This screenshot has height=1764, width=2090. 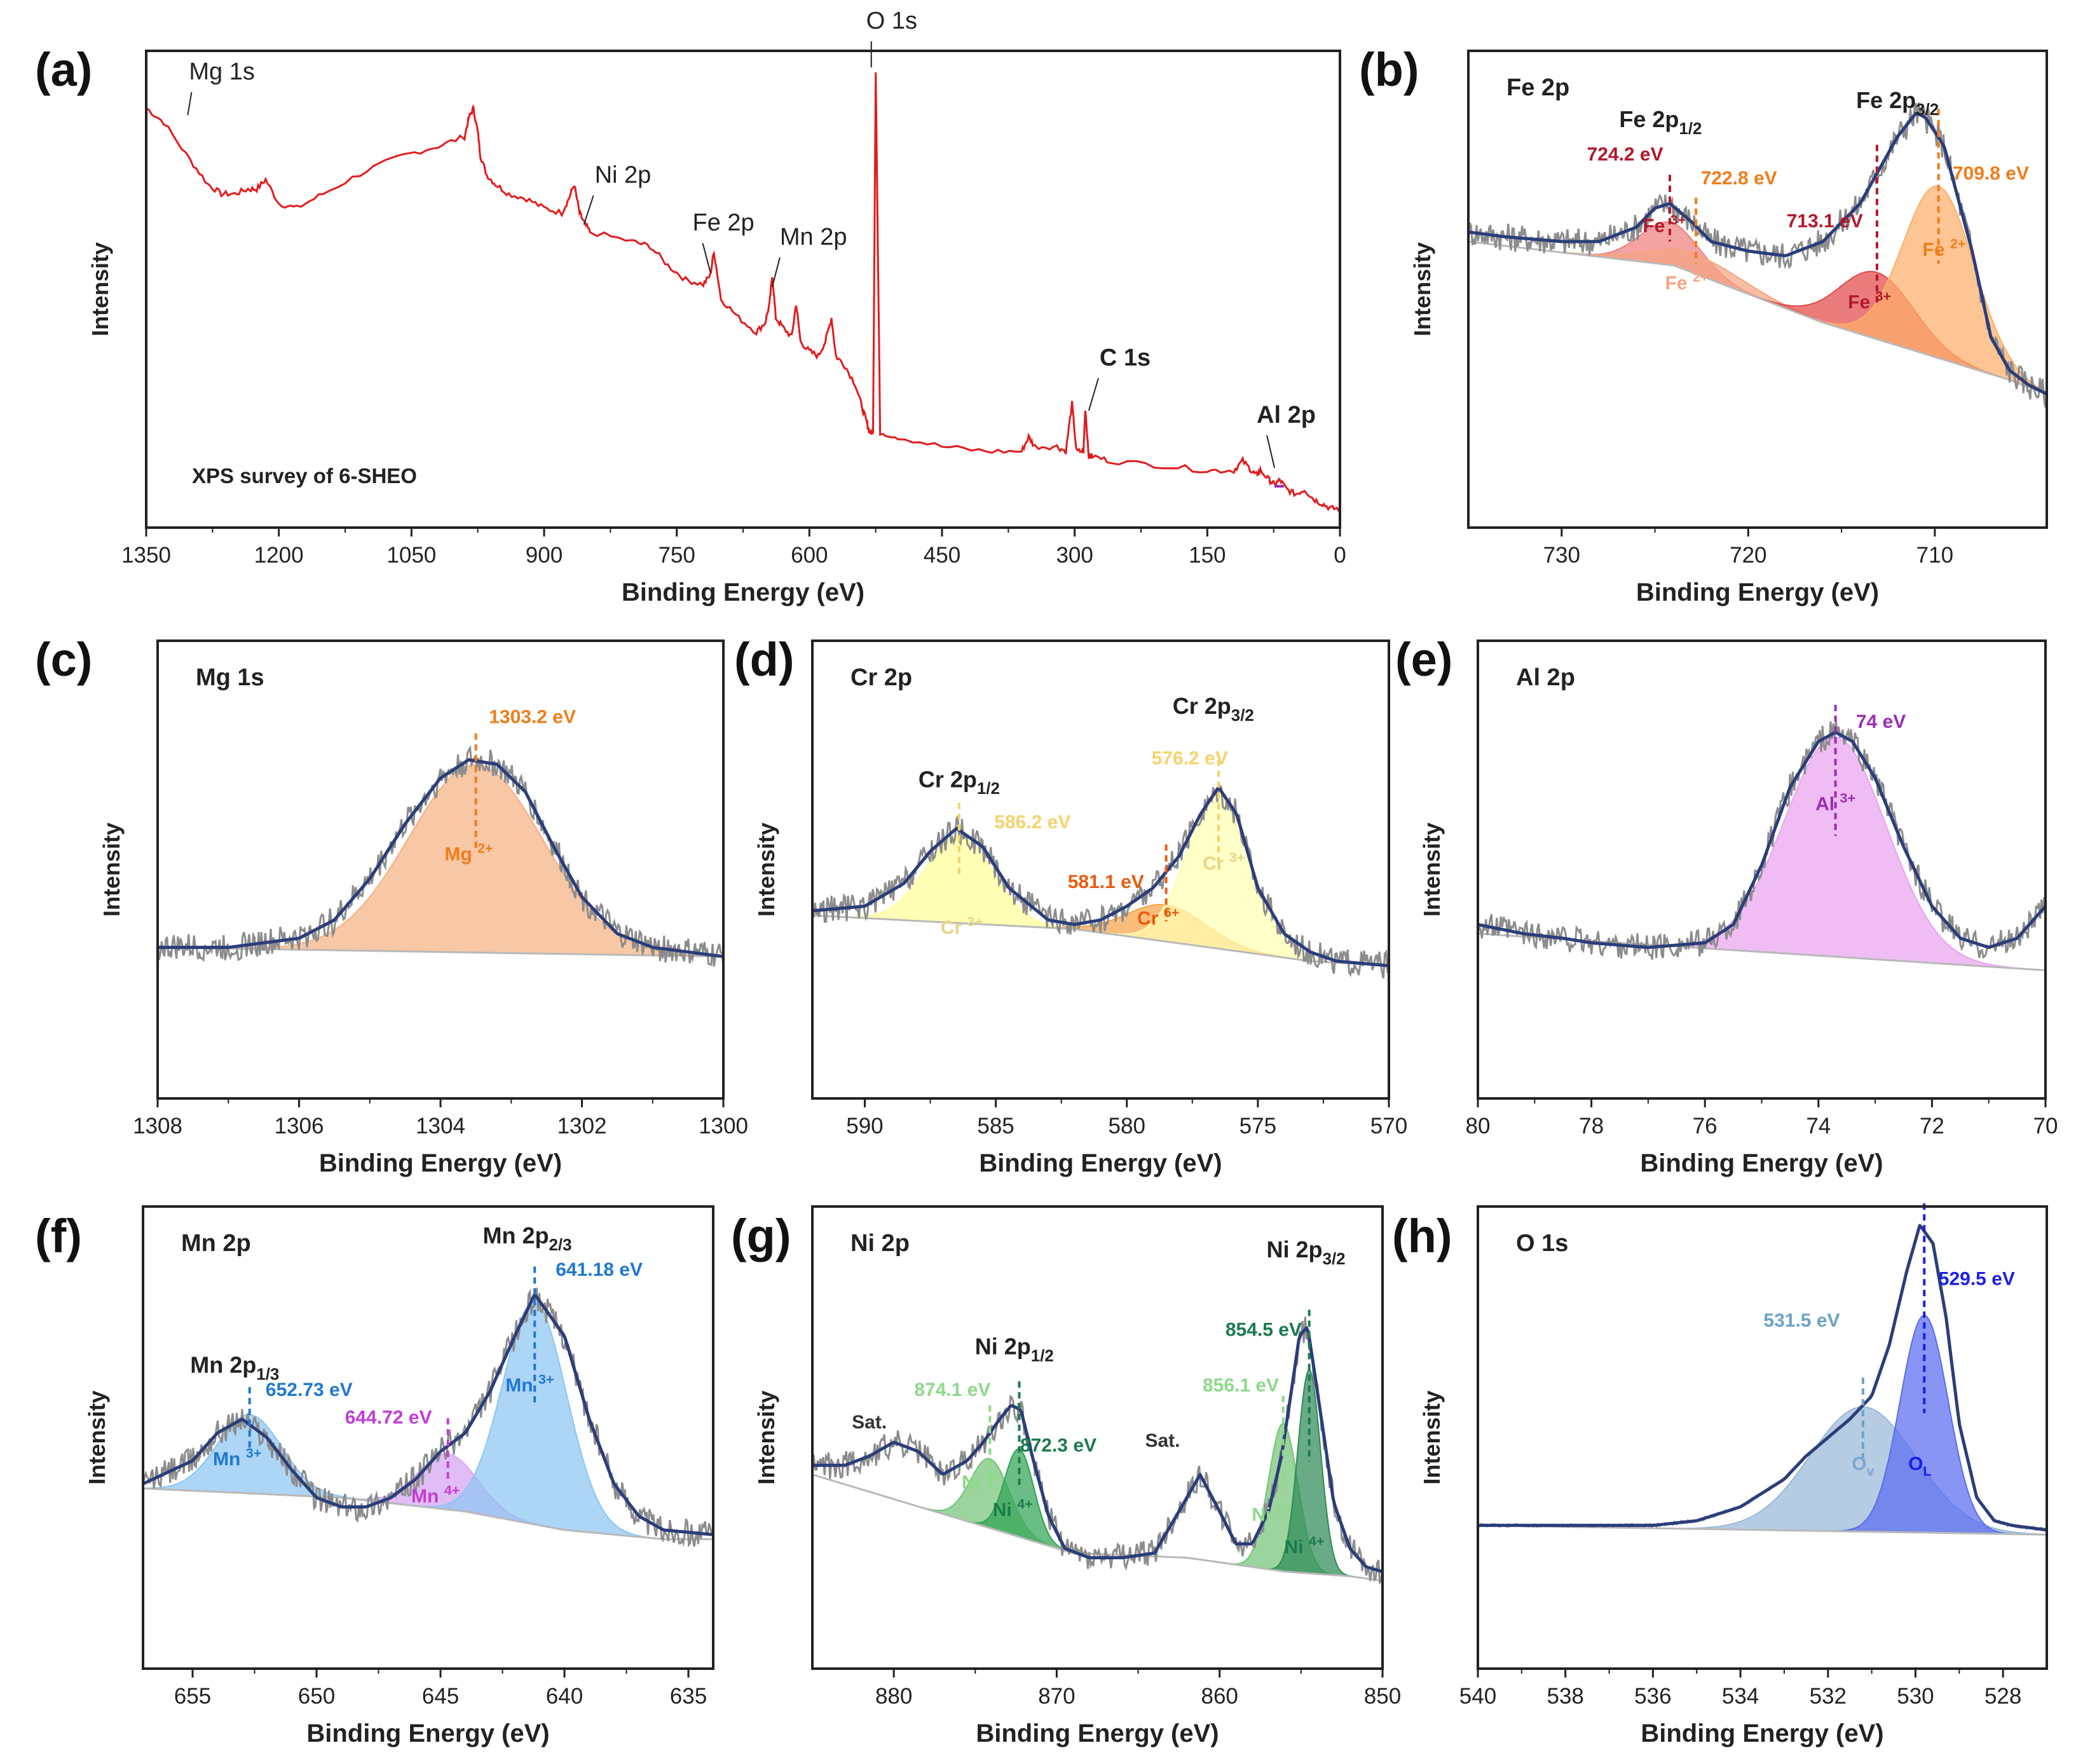 I want to click on peak-label-9-main: Ni, so click(x=1296, y=1546).